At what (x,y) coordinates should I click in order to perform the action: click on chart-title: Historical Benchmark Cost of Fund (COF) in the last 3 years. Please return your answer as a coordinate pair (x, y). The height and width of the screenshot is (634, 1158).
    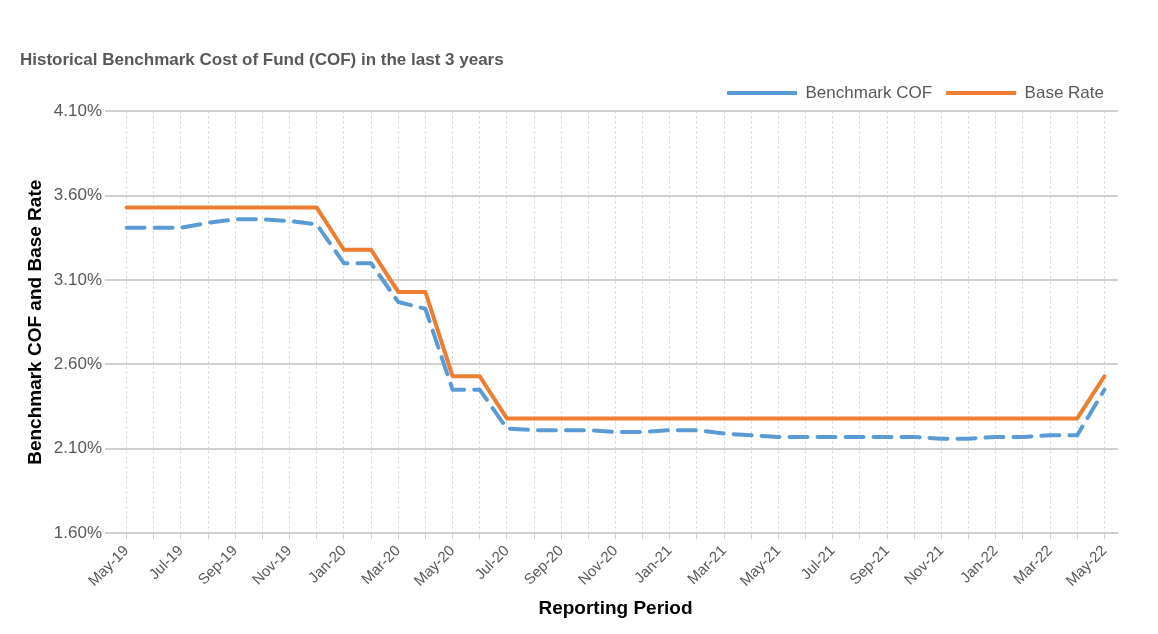
    Looking at the image, I should click on (262, 59).